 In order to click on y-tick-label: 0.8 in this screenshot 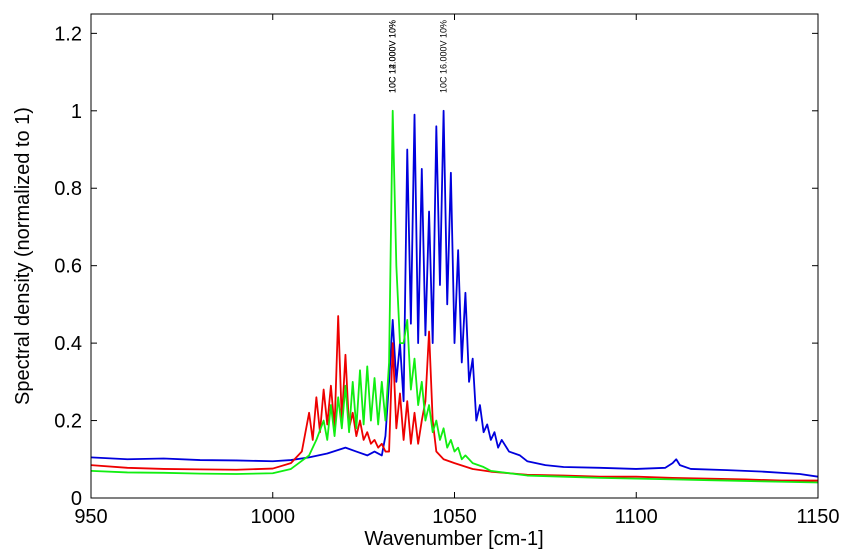, I will do `click(68, 189)`.